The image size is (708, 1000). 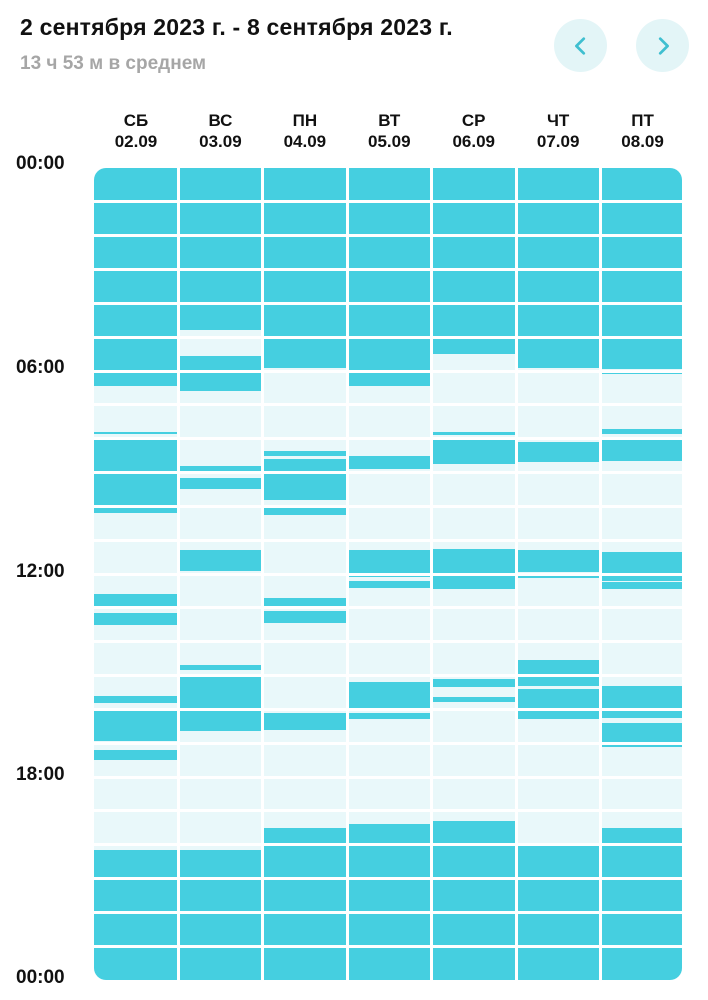 What do you see at coordinates (558, 141) in the screenshot?
I see `day-date: 07.09` at bounding box center [558, 141].